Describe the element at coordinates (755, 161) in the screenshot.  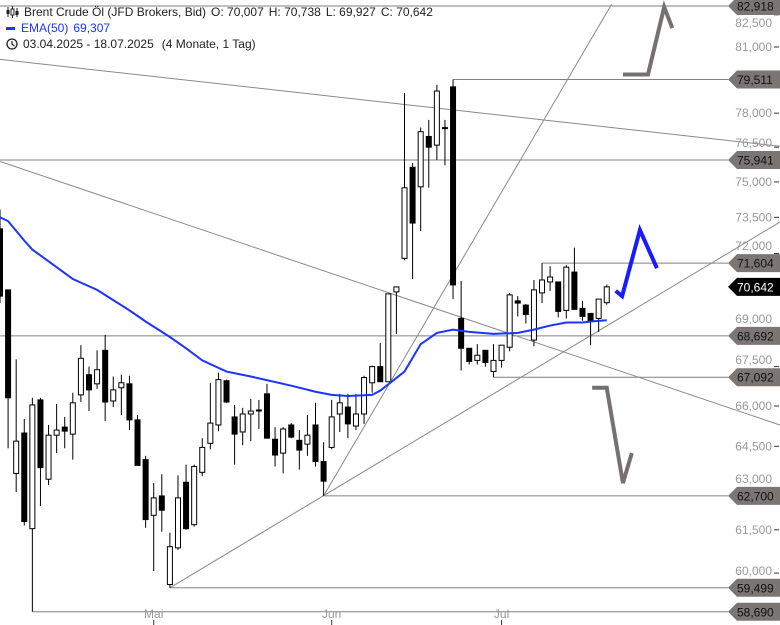
I see `level-tag-text: 75,941` at that location.